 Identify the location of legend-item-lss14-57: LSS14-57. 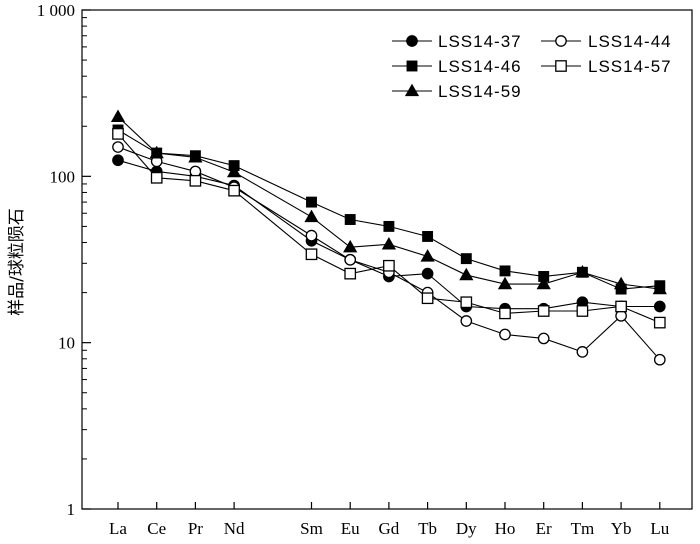
(606, 66).